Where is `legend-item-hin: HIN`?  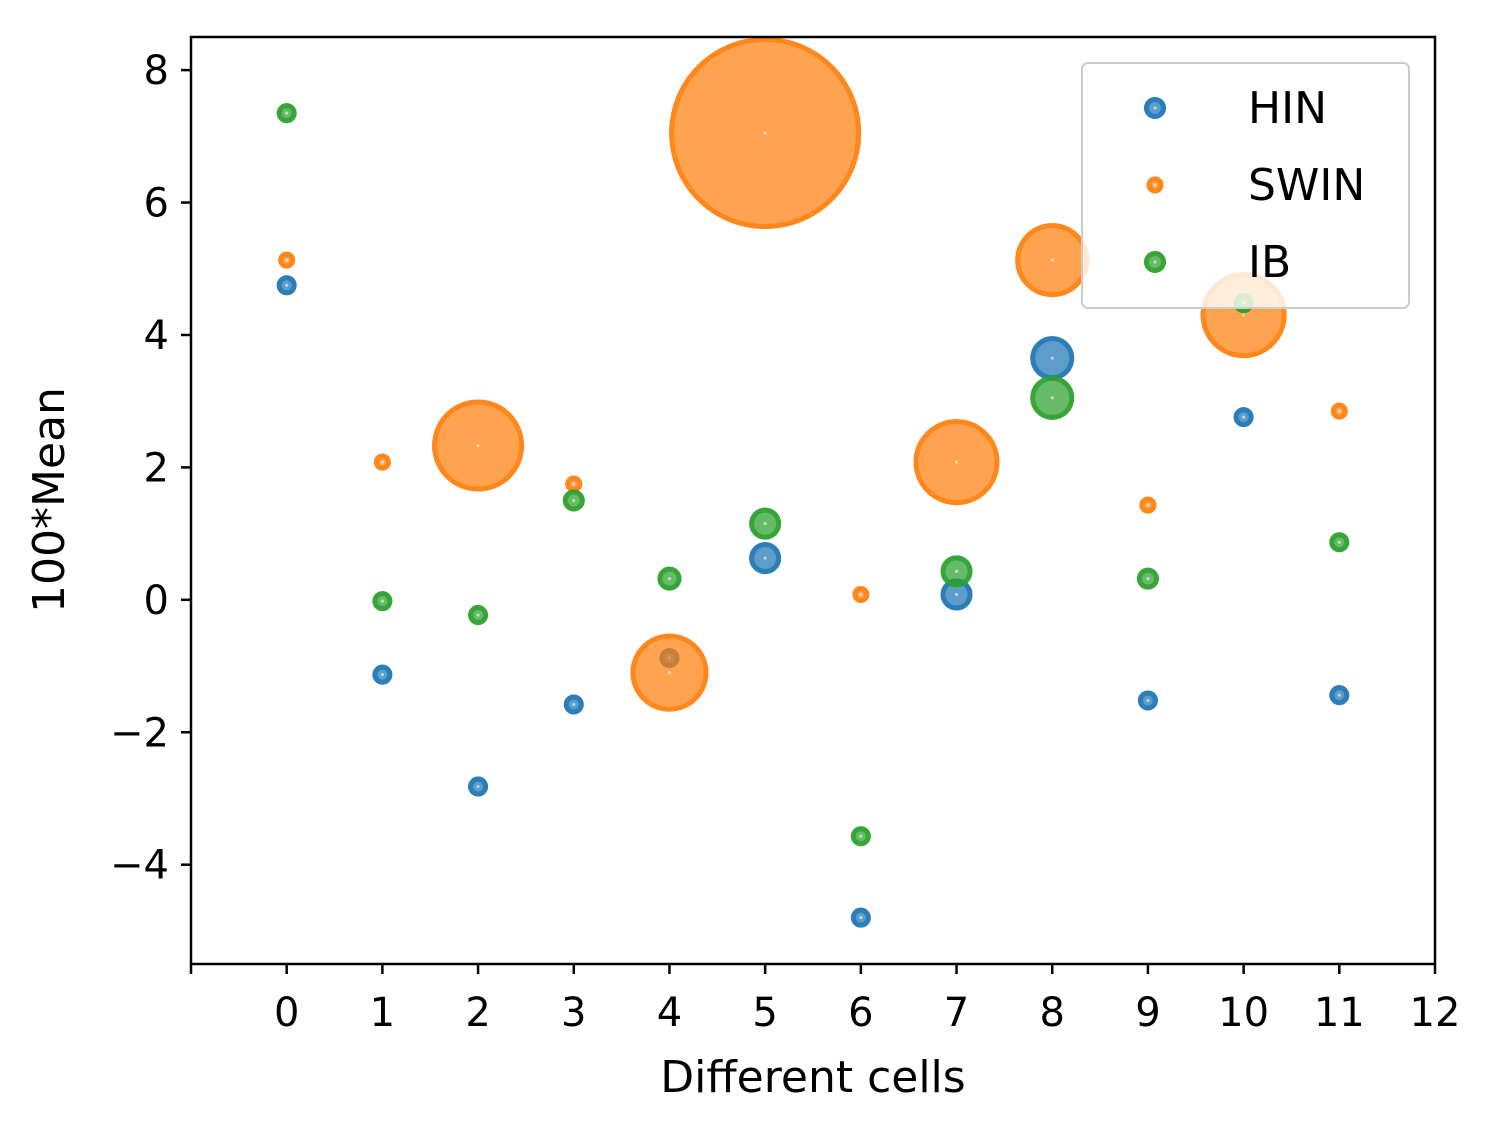 legend-item-hin: HIN is located at coordinates (1235, 108).